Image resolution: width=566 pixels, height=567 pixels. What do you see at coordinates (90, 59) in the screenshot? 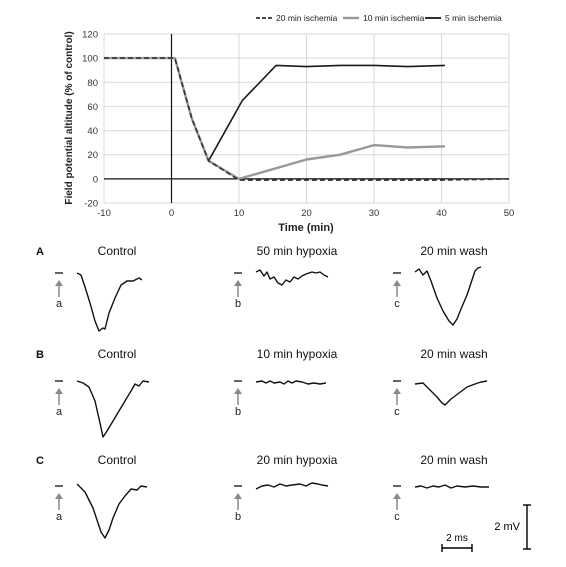
I see `y-tick-label: 100` at bounding box center [90, 59].